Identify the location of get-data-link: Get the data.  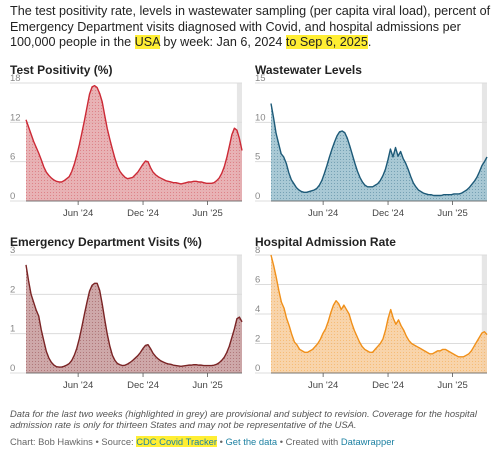
(251, 441).